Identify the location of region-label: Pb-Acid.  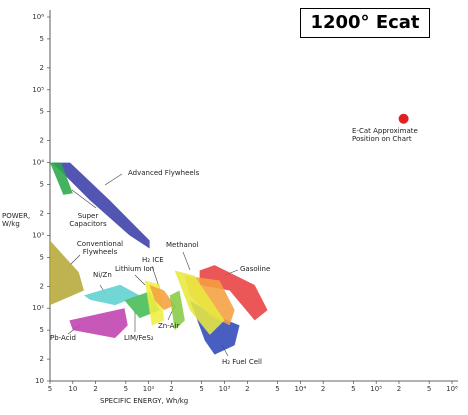
(63, 338).